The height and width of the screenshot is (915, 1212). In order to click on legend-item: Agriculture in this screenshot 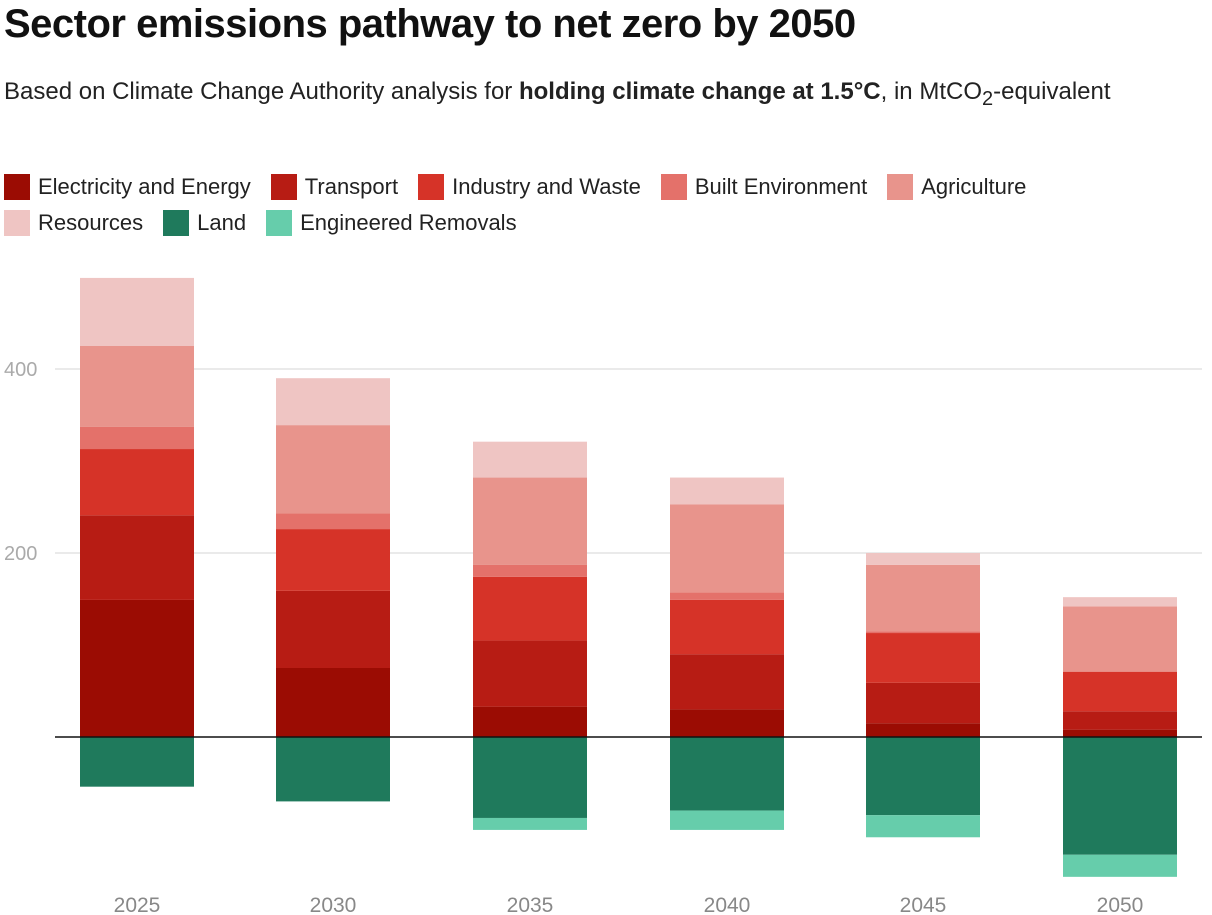, I will do `click(956, 187)`.